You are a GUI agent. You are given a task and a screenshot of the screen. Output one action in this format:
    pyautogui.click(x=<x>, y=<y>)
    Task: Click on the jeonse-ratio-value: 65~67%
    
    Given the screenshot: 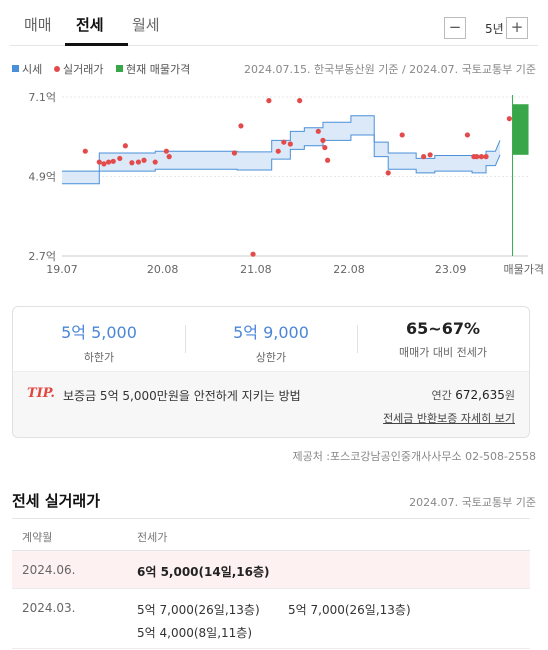 What is the action you would take?
    pyautogui.click(x=443, y=328)
    